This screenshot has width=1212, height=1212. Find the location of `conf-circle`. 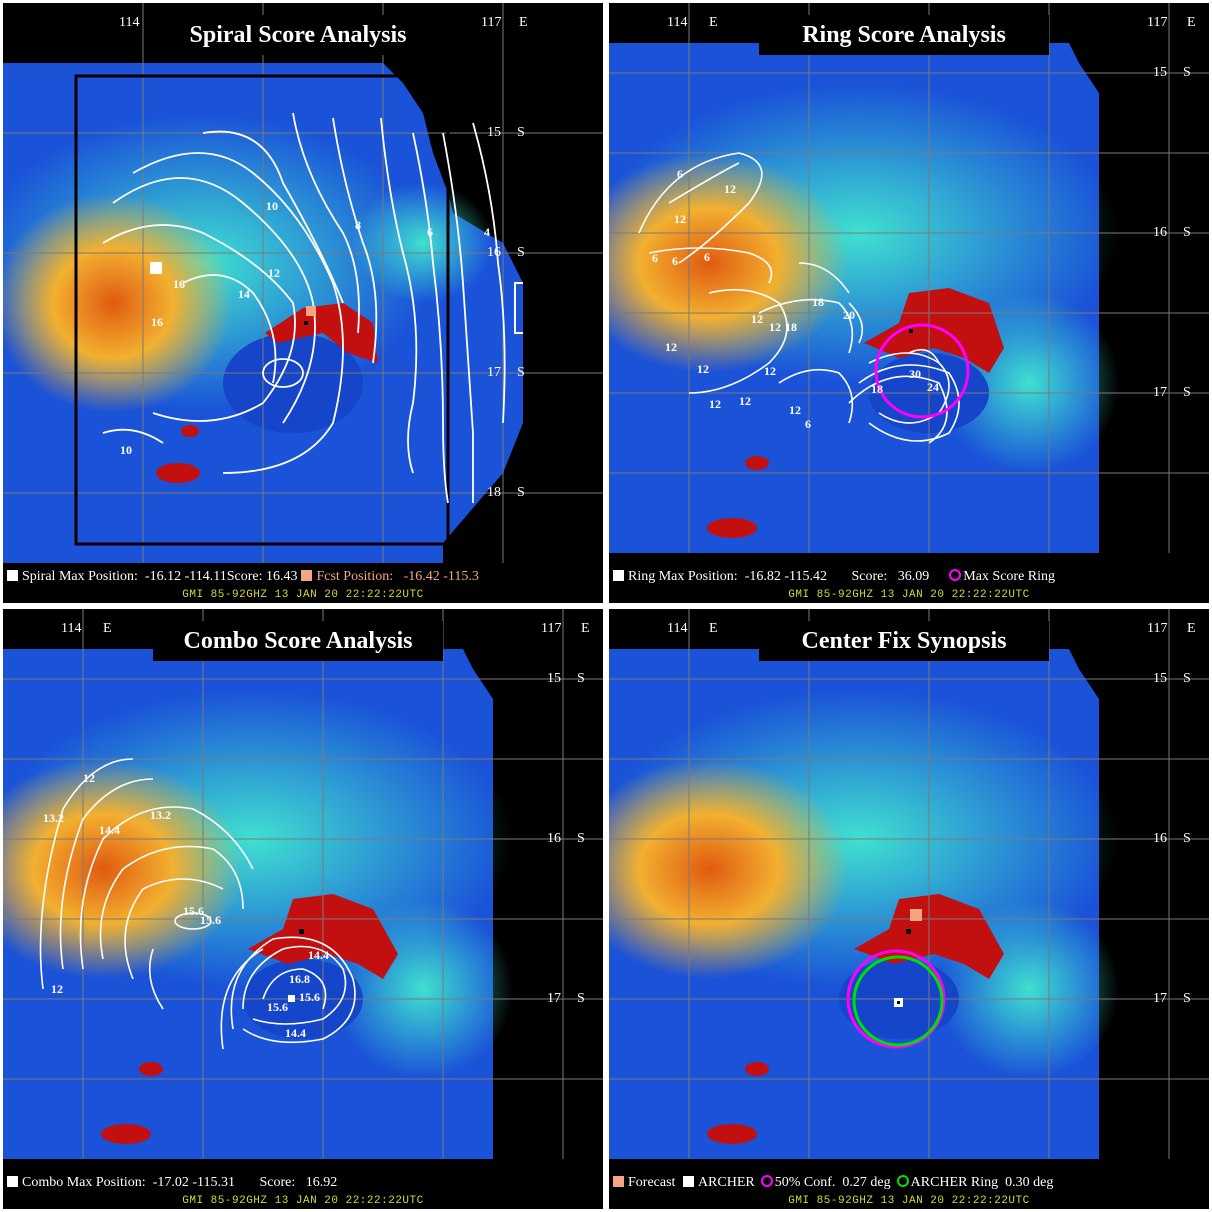

conf-circle is located at coordinates (896, 999).